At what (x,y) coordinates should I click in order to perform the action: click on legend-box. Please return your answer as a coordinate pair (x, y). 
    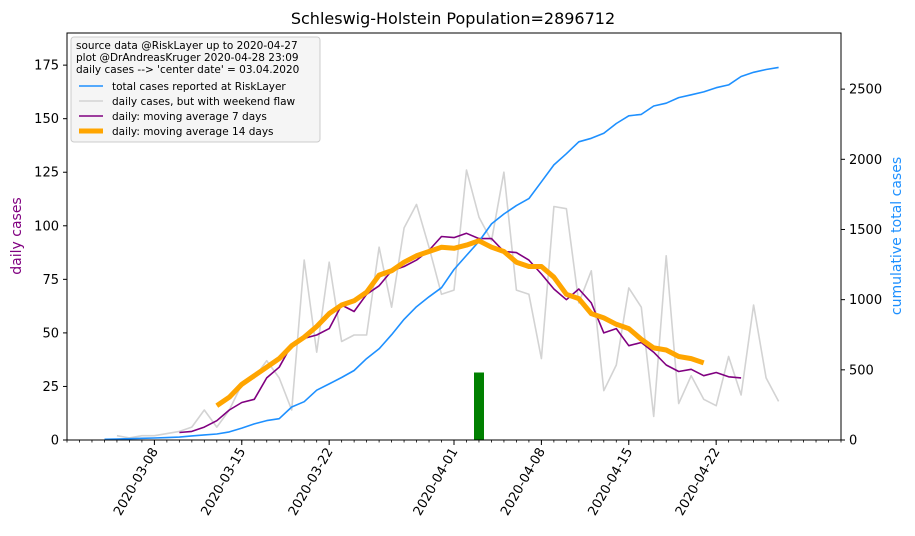
    Looking at the image, I should click on (195, 89).